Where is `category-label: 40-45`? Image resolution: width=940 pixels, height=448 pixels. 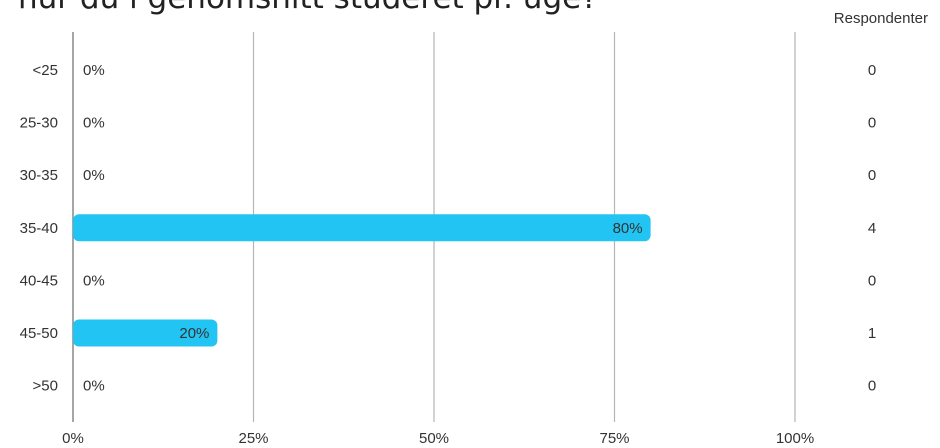 category-label: 40-45 is located at coordinates (39, 280).